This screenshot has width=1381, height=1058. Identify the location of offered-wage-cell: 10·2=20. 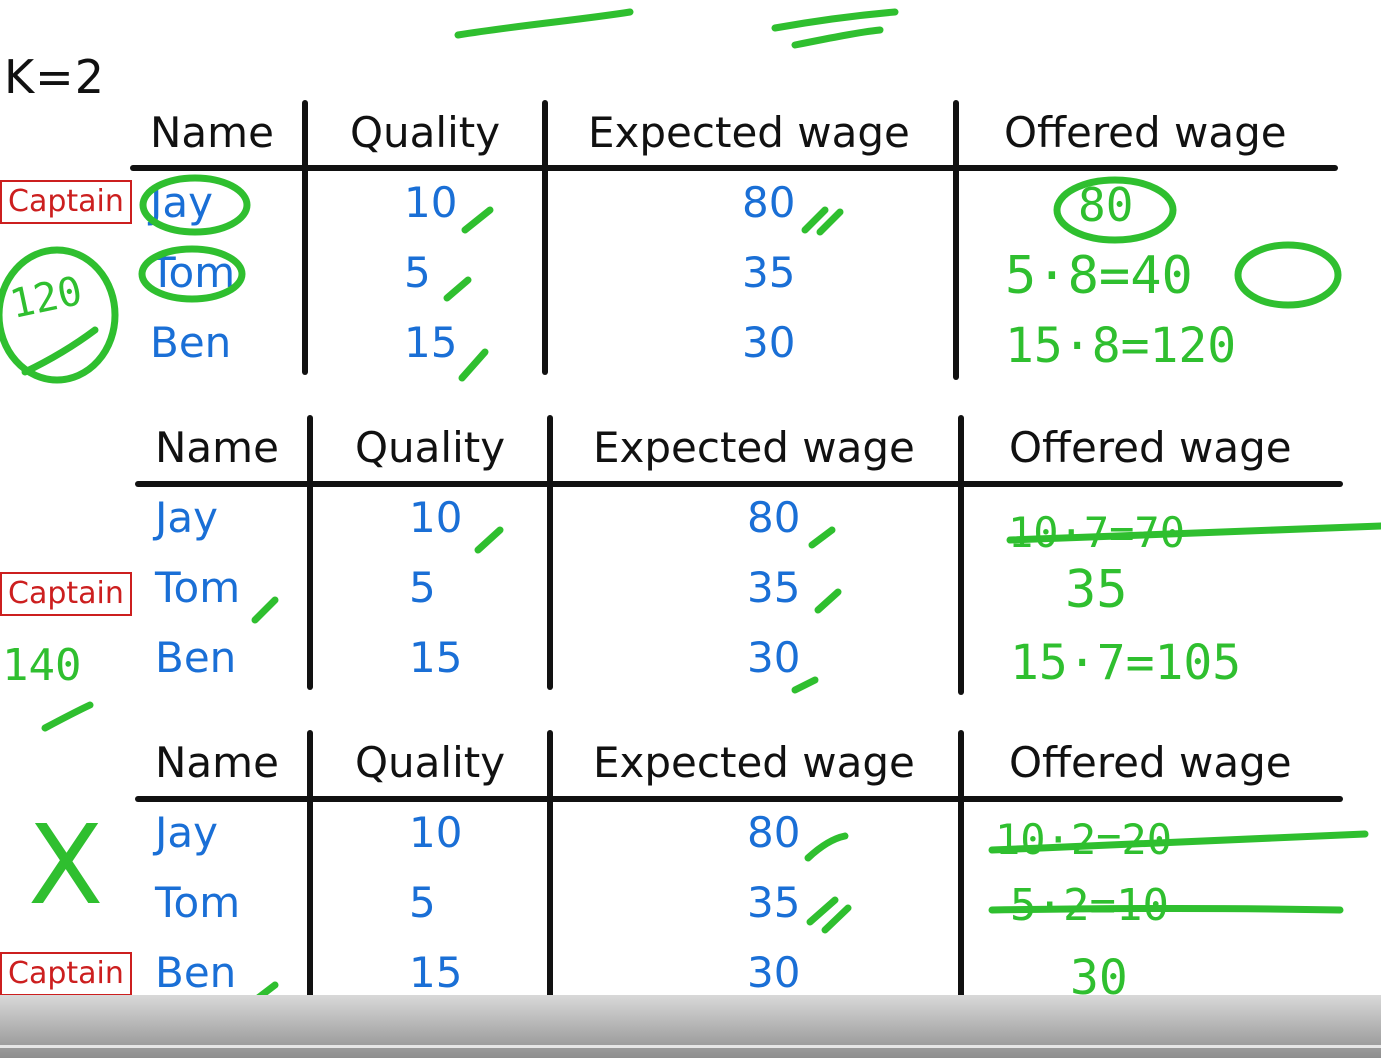
(1084, 839).